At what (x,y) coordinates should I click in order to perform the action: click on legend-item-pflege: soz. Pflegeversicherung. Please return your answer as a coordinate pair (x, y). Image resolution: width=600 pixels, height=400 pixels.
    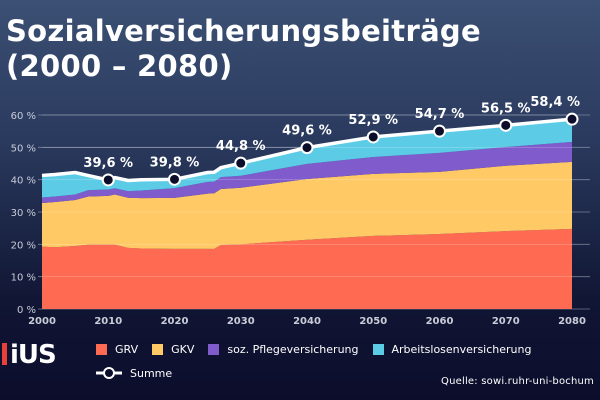
    Looking at the image, I should click on (283, 349).